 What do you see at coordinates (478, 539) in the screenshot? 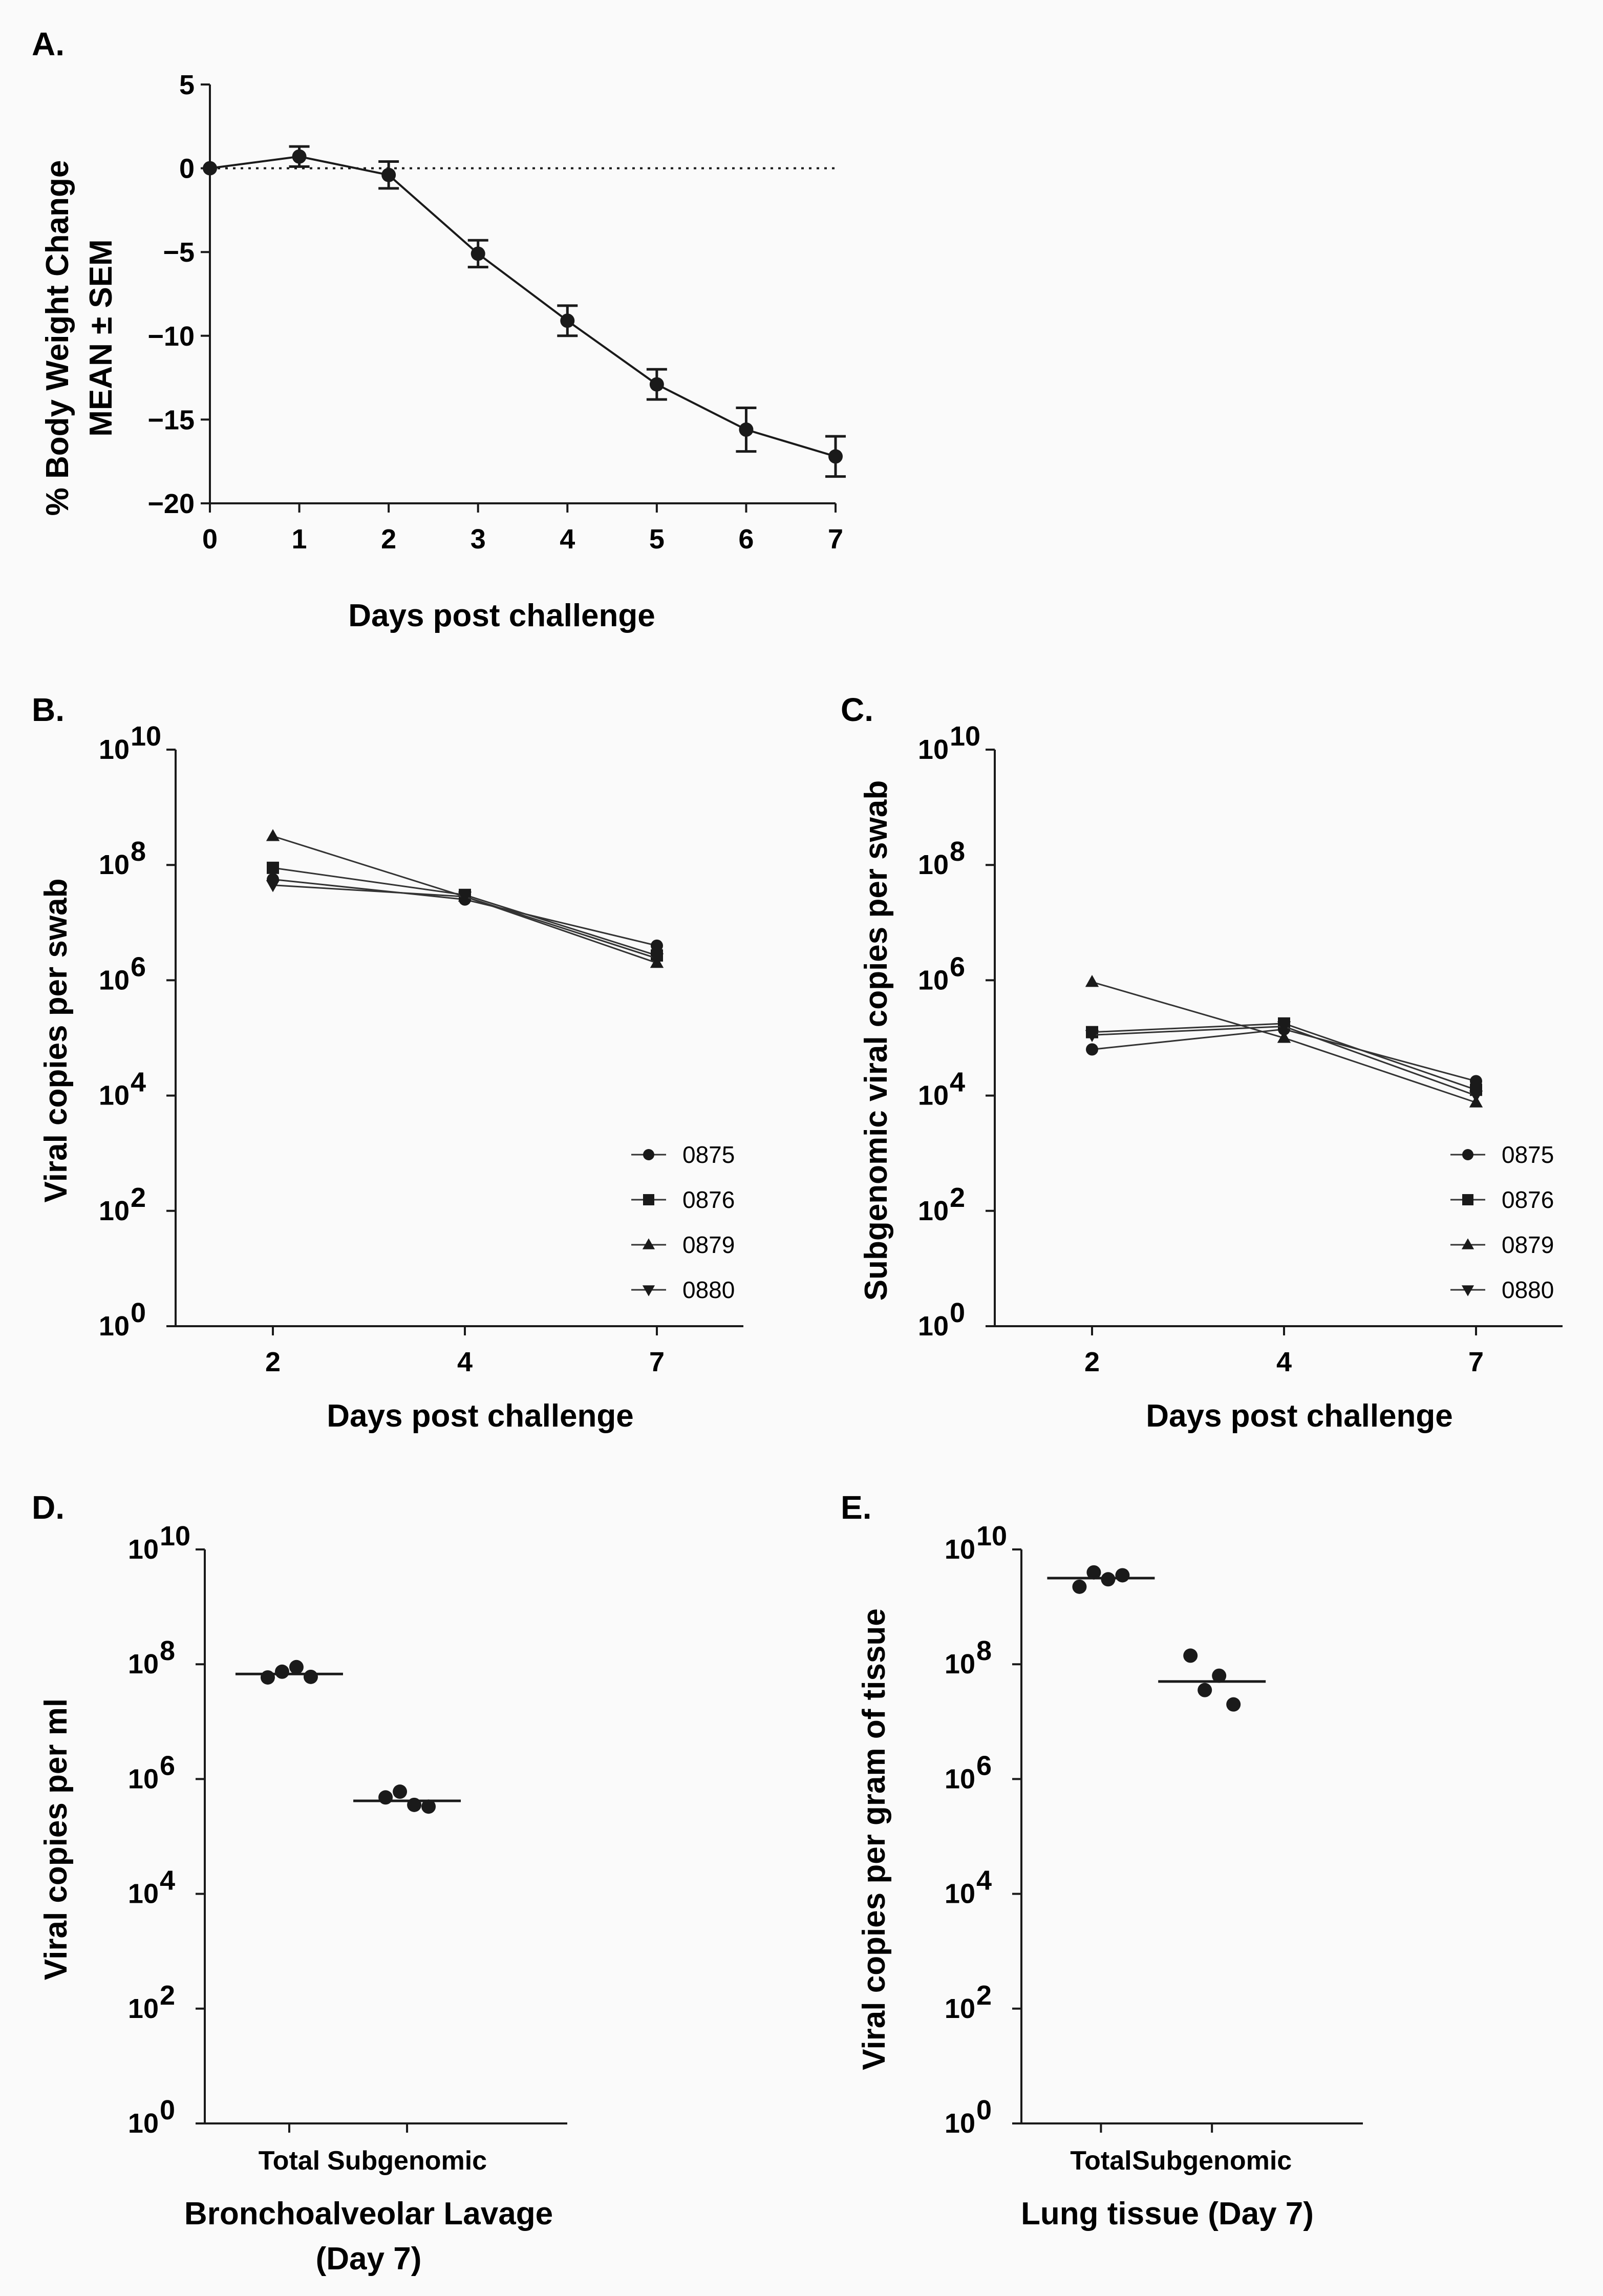
I see `x-tick-label: 3` at bounding box center [478, 539].